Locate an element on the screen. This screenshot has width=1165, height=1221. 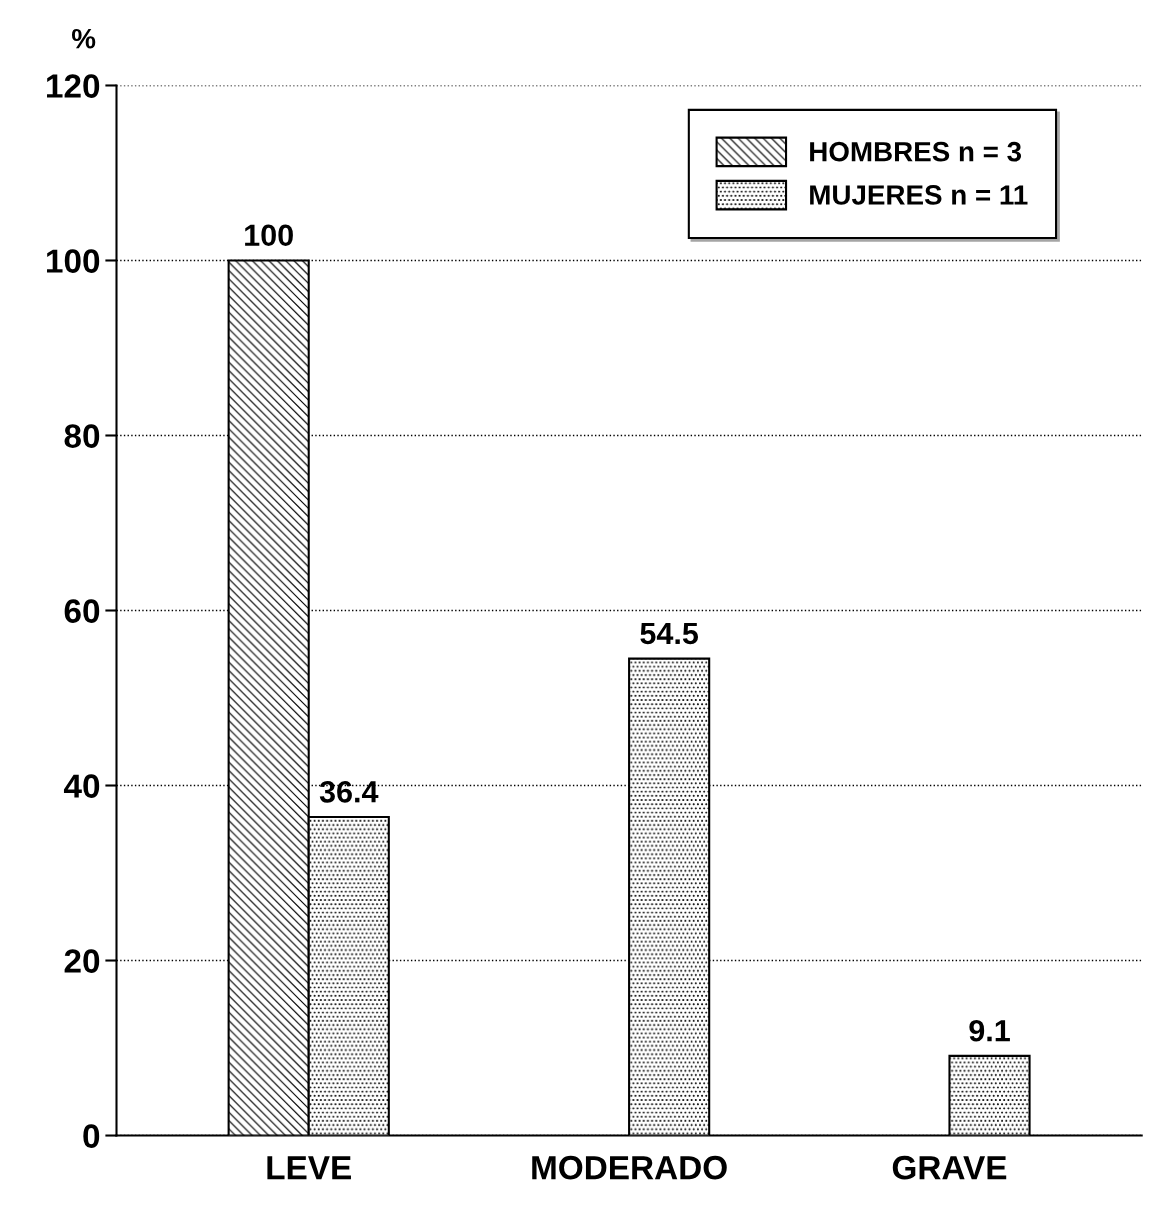
y-axis-title: % is located at coordinates (83, 38).